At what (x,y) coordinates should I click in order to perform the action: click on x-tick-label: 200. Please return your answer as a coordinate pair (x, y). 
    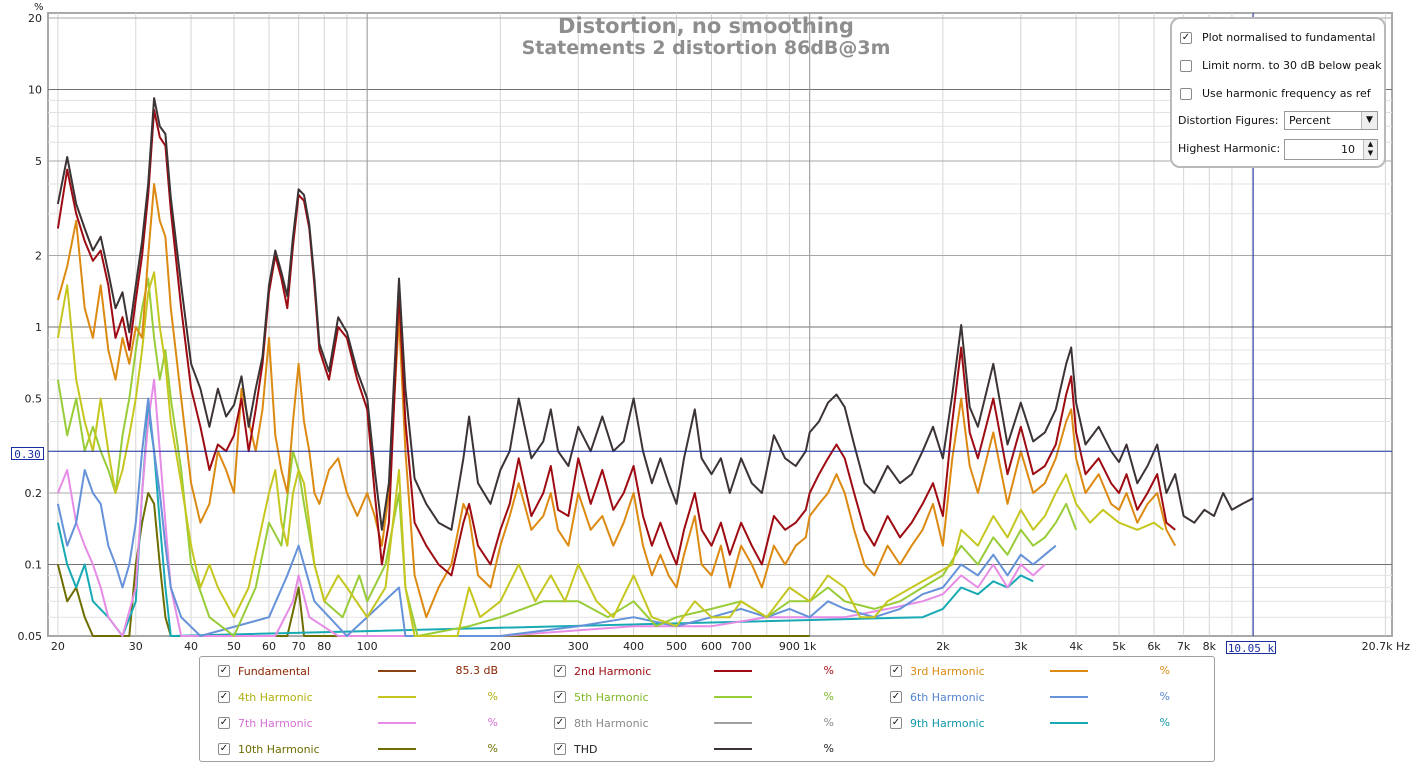
    Looking at the image, I should click on (500, 646).